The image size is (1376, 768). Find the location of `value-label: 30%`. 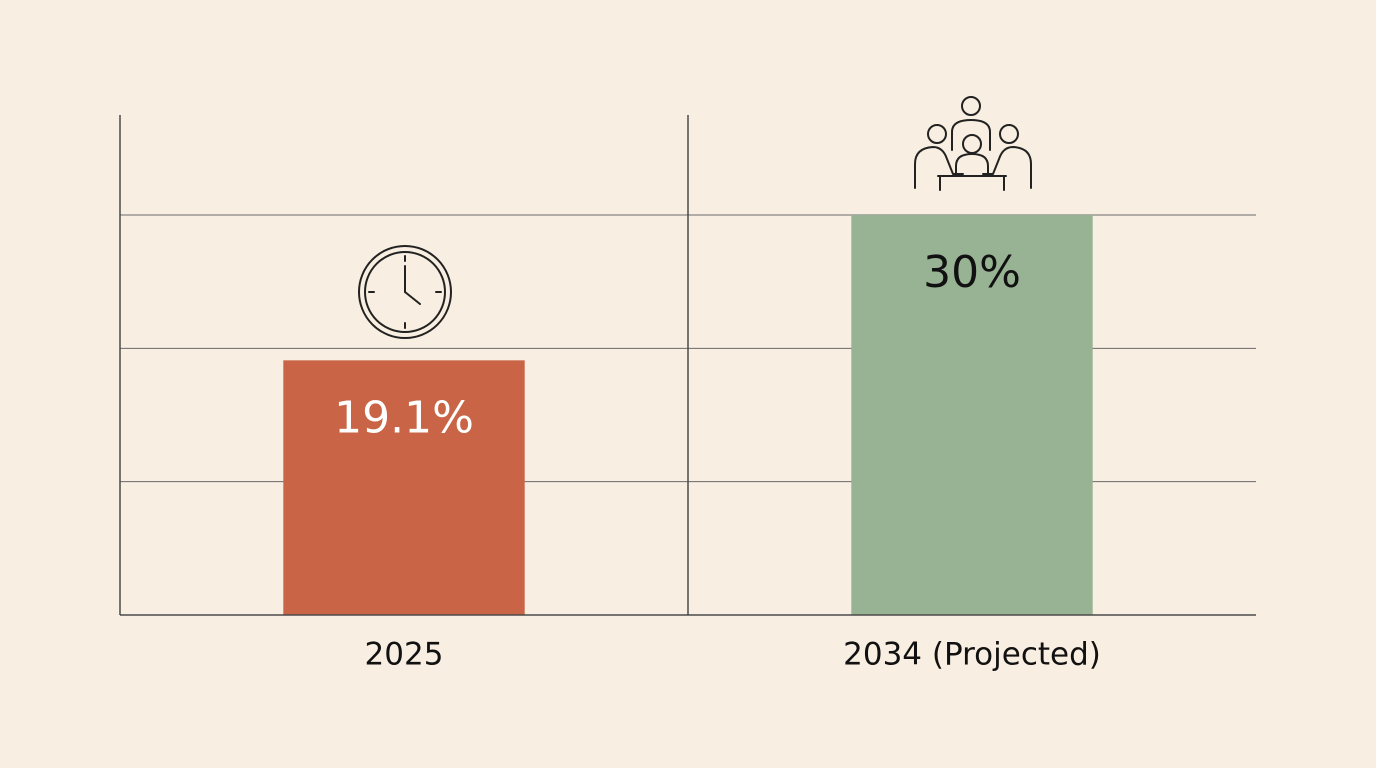

value-label: 30% is located at coordinates (972, 272).